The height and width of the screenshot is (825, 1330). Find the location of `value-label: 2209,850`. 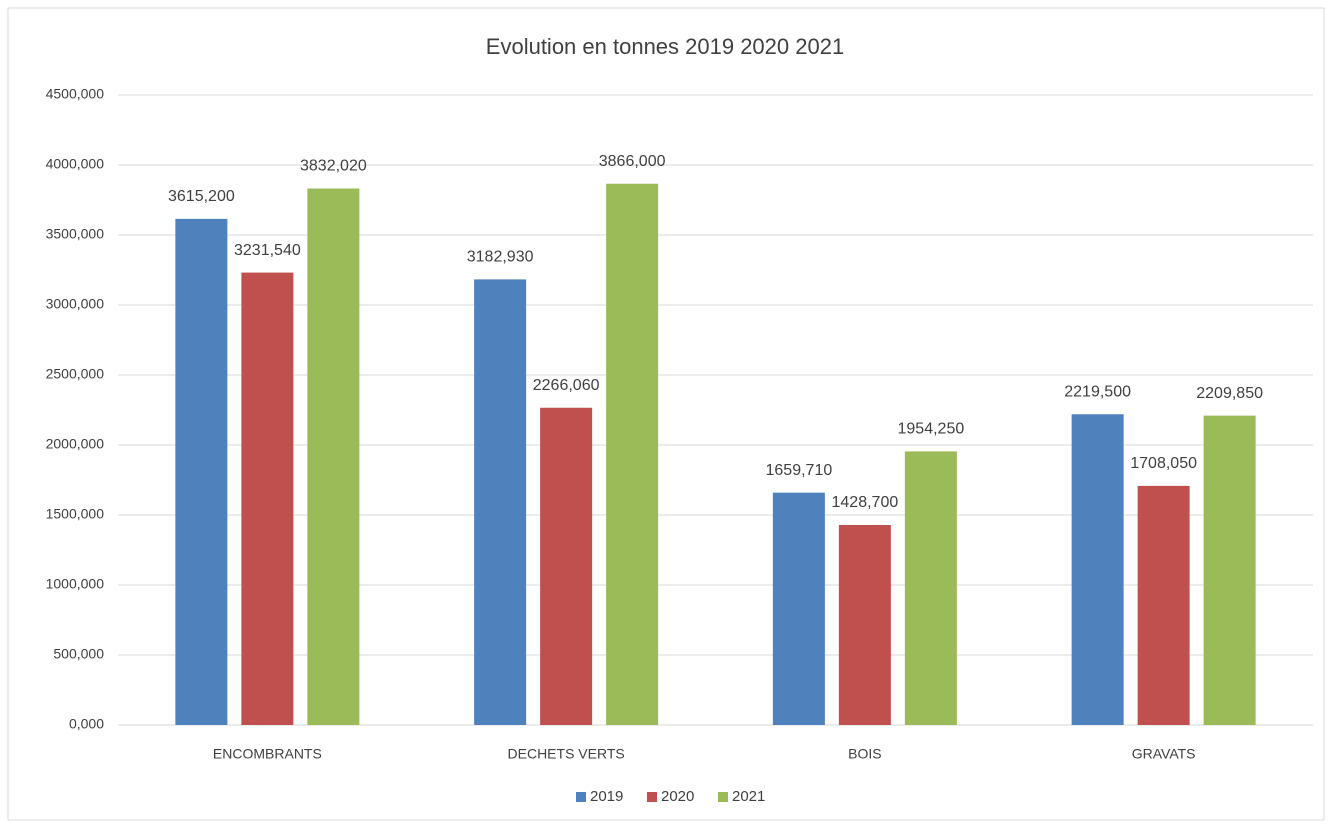

value-label: 2209,850 is located at coordinates (1229, 393).